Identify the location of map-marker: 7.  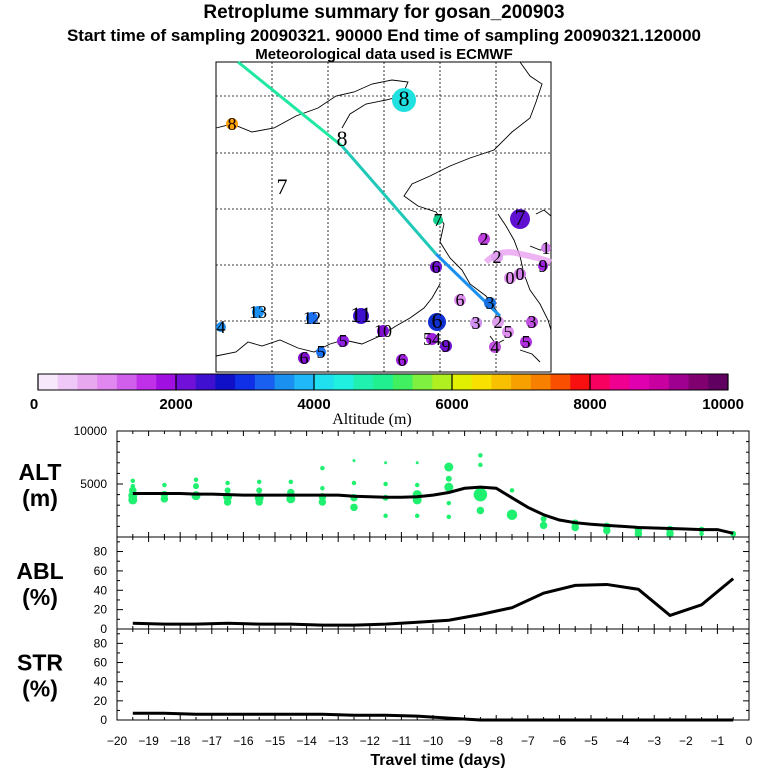
(520, 217).